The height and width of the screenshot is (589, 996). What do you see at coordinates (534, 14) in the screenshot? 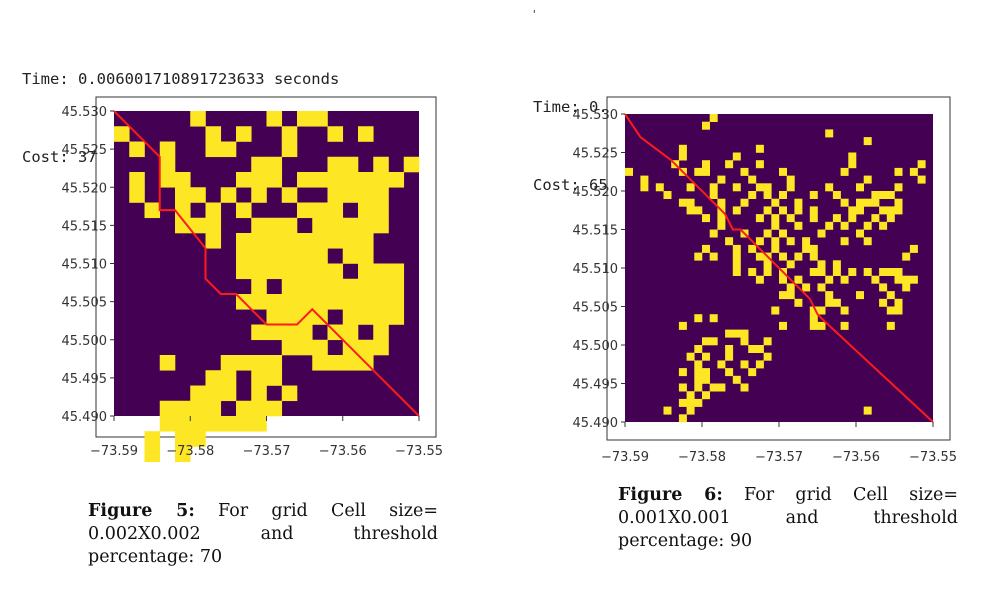
I see `cursor-mark: '` at bounding box center [534, 14].